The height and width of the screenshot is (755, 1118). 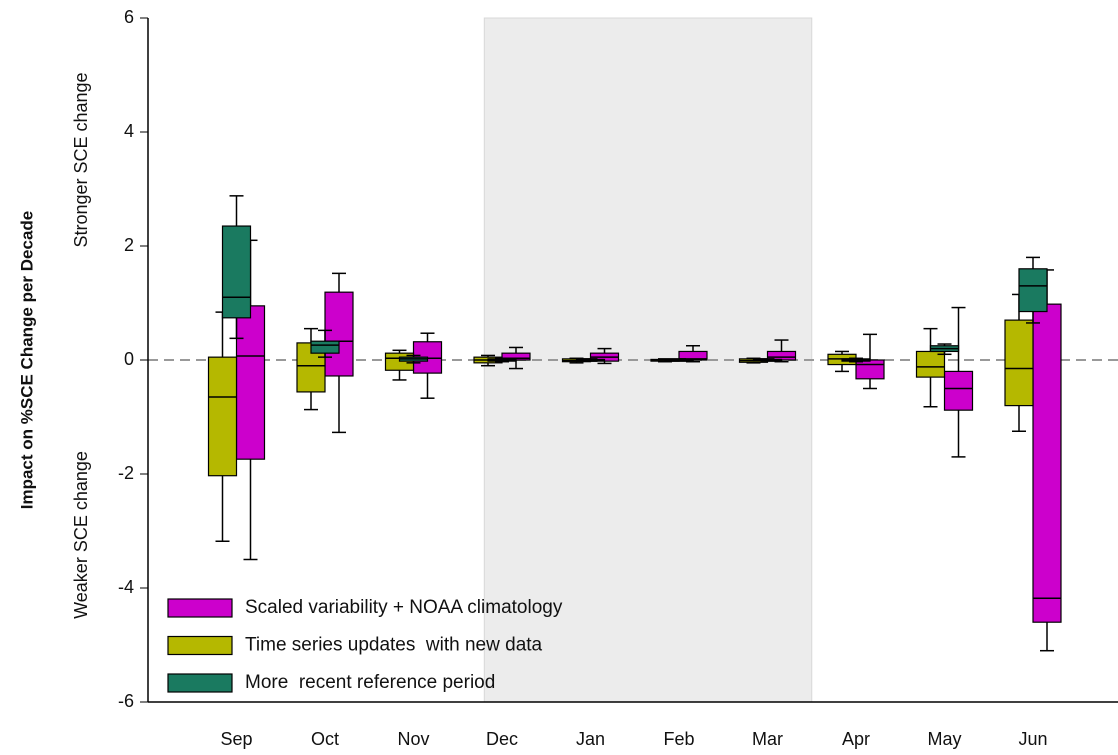 What do you see at coordinates (413, 739) in the screenshot?
I see `x-tick-label: Nov` at bounding box center [413, 739].